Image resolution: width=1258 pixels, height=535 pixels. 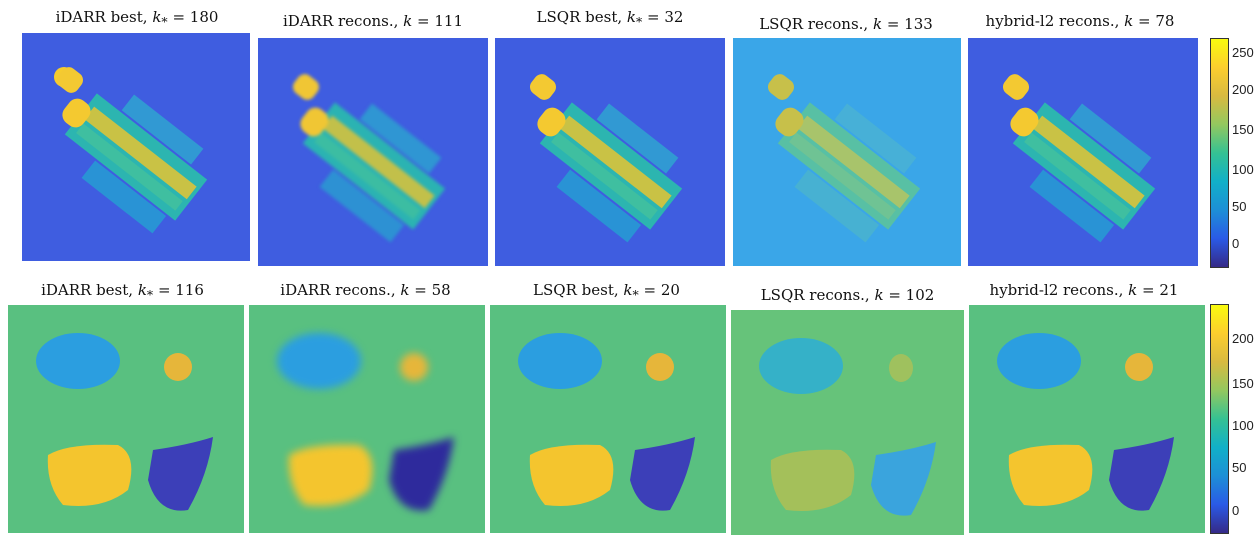 What do you see at coordinates (1243, 129) in the screenshot?
I see `colorbar-r1-tick-150: 150` at bounding box center [1243, 129].